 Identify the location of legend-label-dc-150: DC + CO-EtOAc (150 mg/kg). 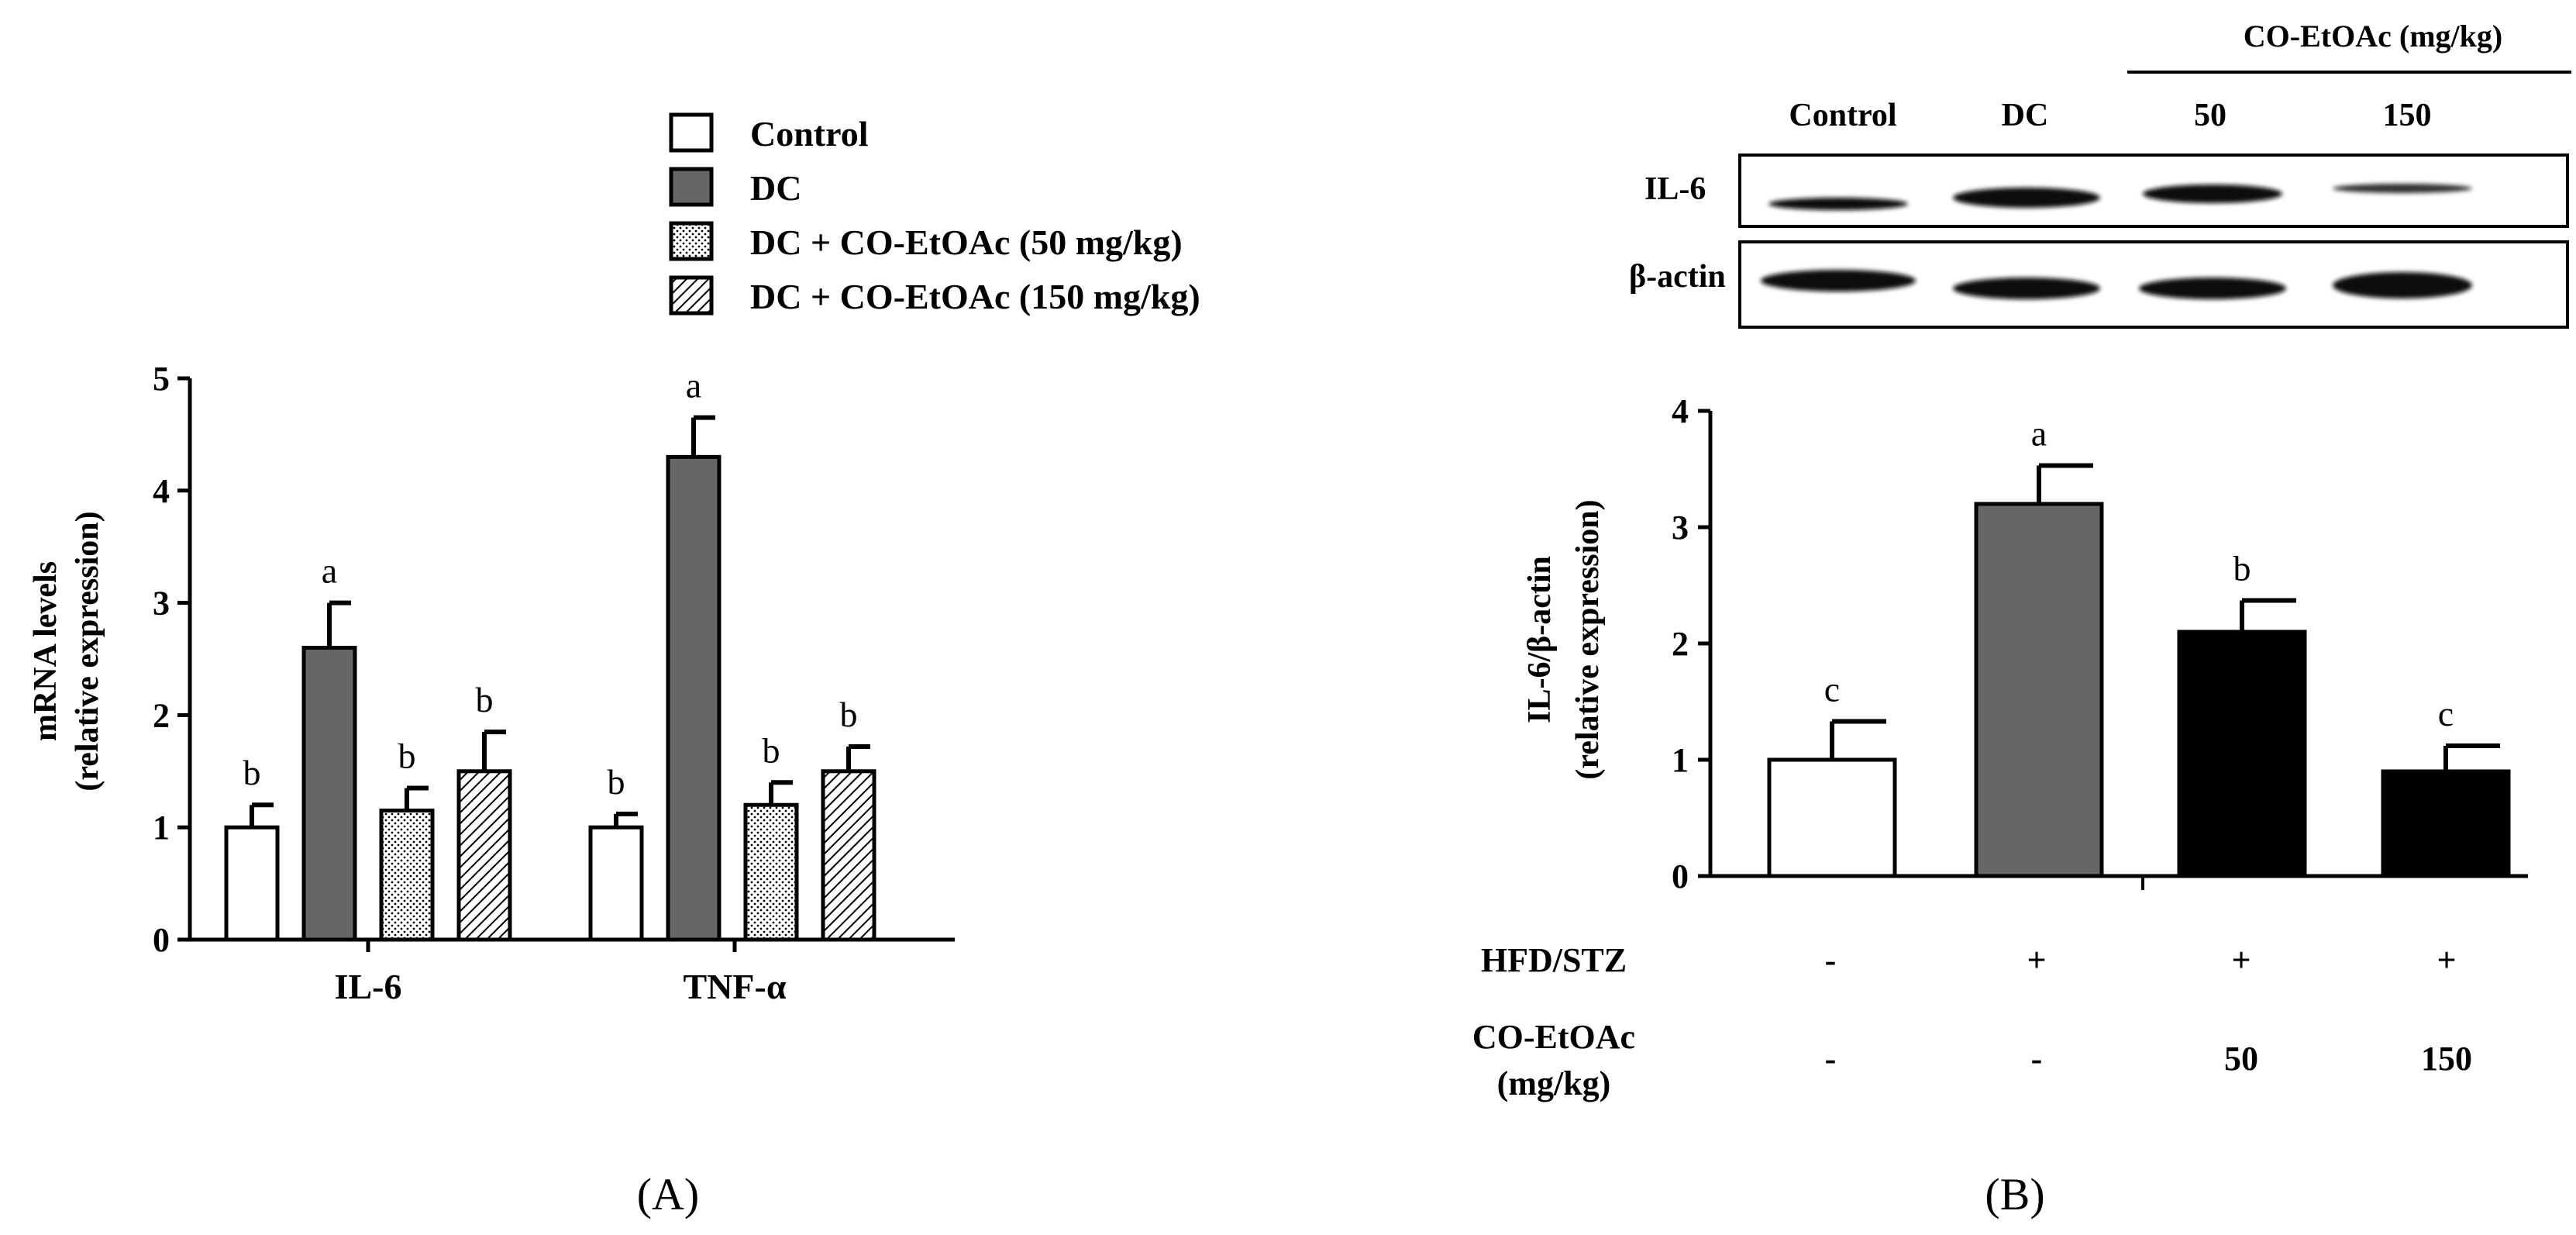
(975, 296).